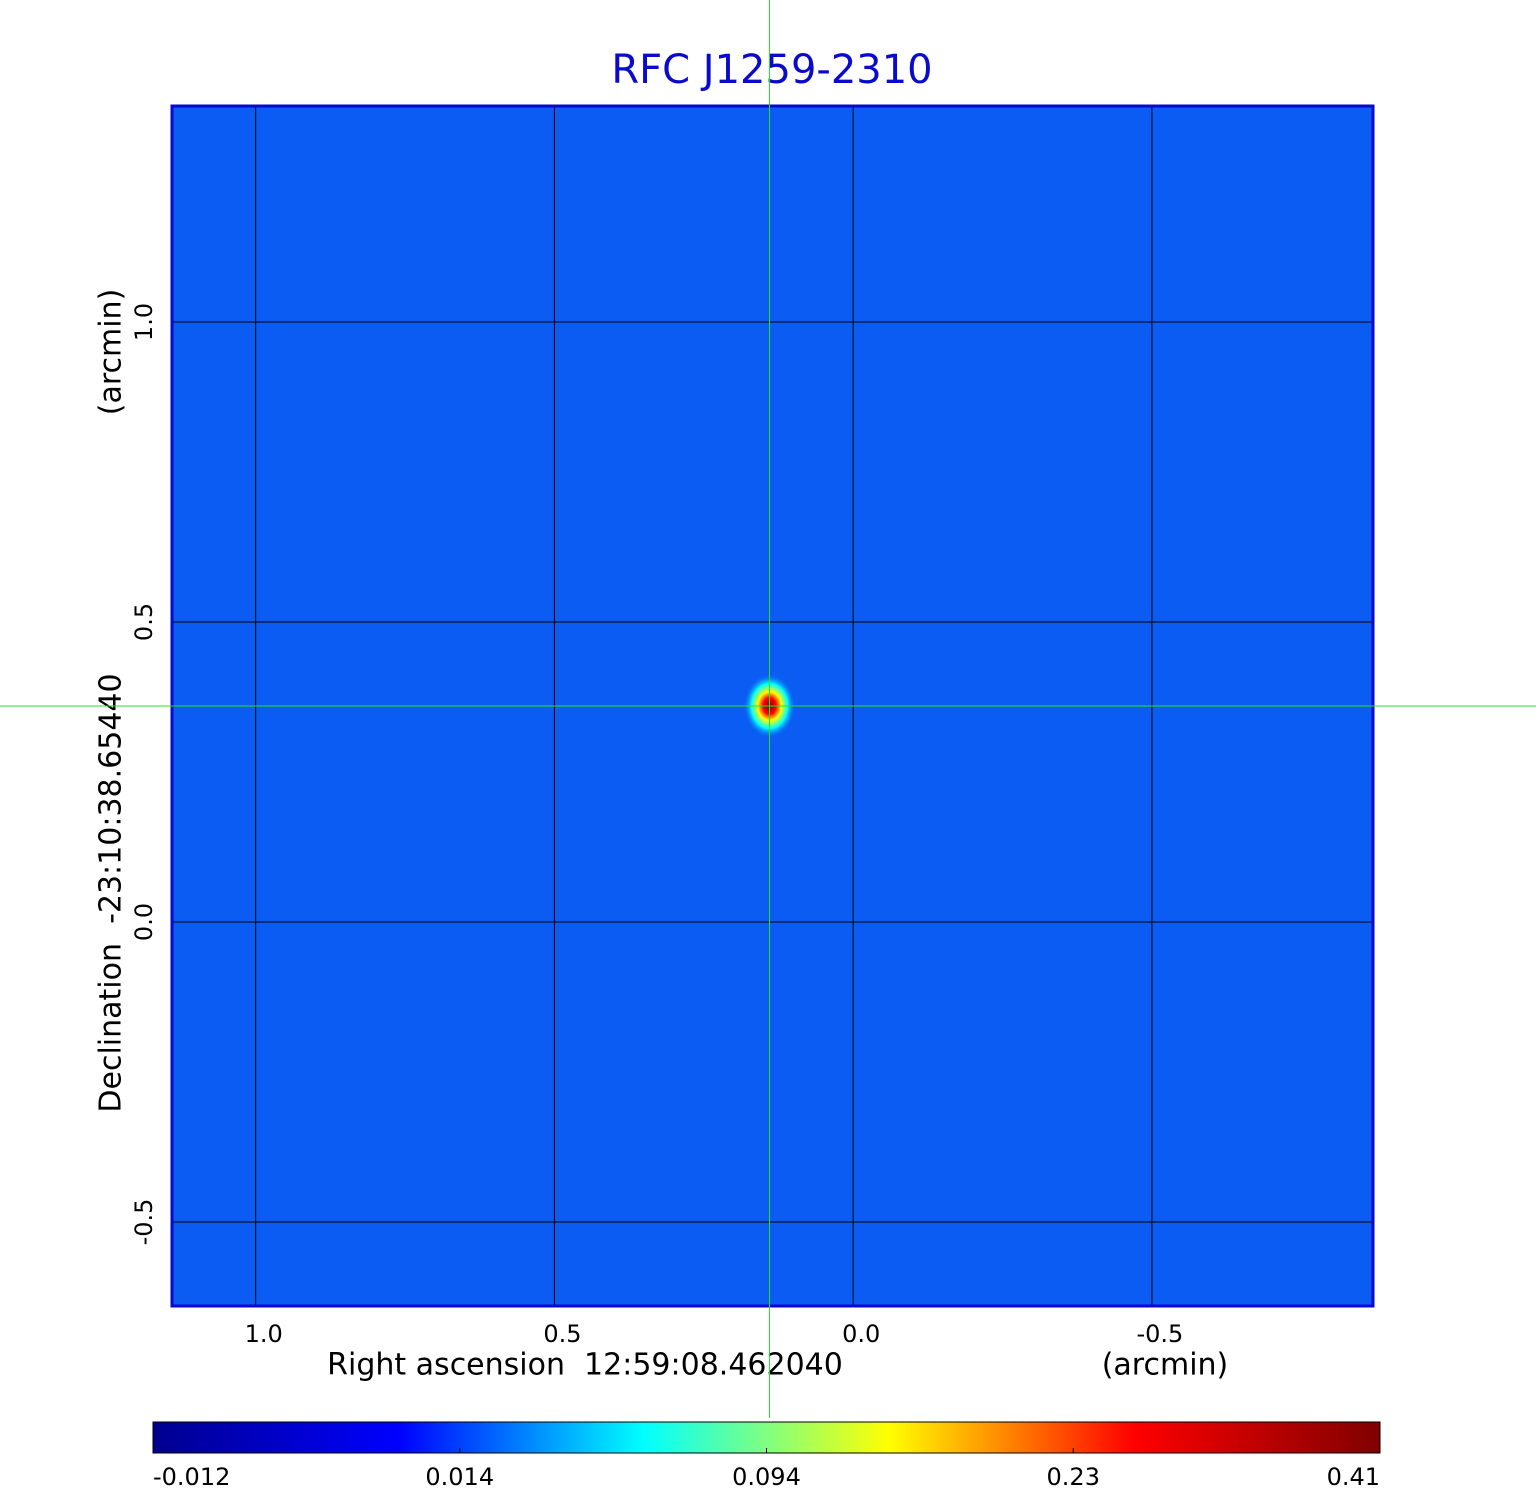  Describe the element at coordinates (459, 1477) in the screenshot. I see `colorbar-tick-label: 0.014` at that location.